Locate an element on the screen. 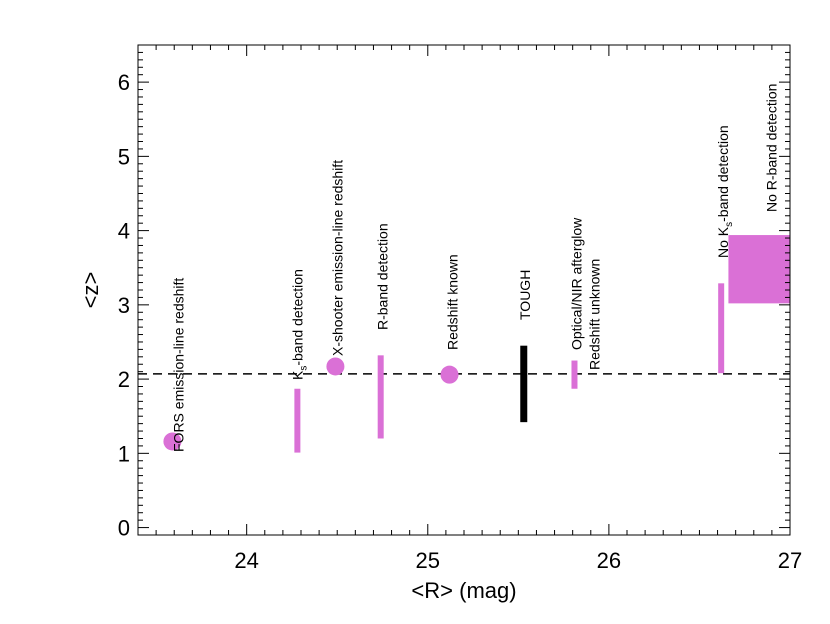 The width and height of the screenshot is (830, 624). point-label: Redshift known is located at coordinates (453, 302).